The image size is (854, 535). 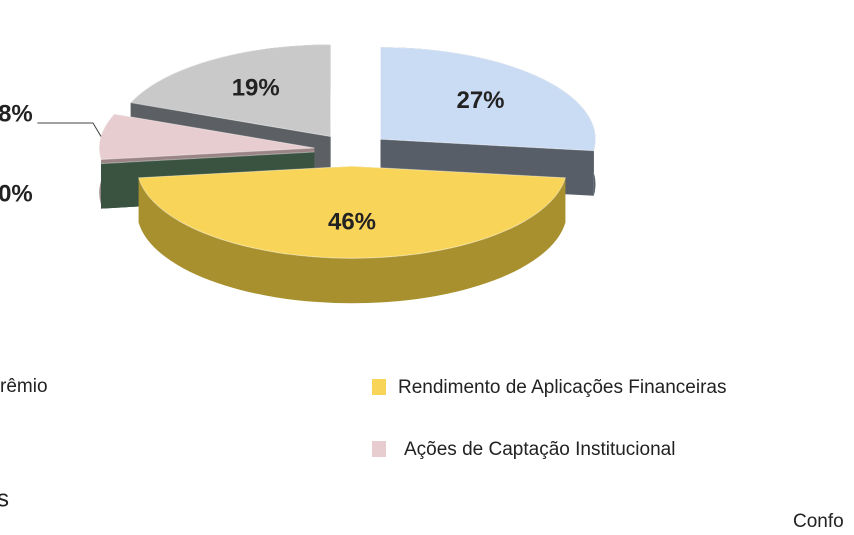 I want to click on leader-line, so click(x=69, y=129).